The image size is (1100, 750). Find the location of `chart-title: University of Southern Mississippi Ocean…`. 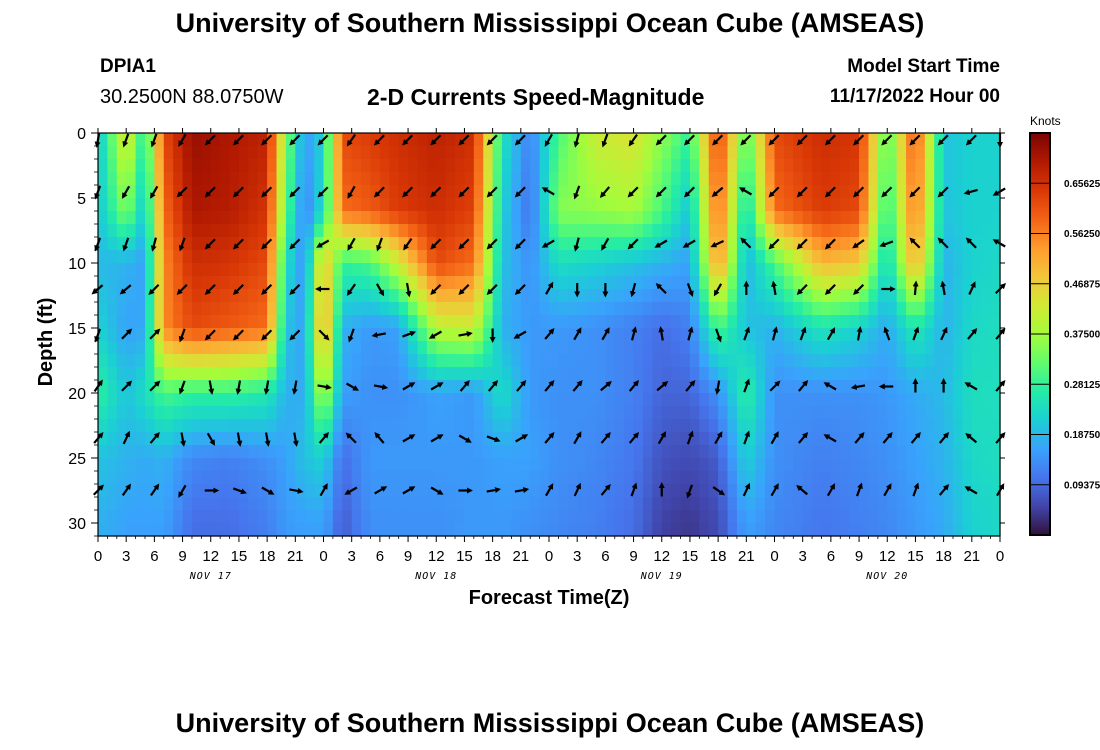

chart-title: University of Southern Mississippi Ocean… is located at coordinates (550, 23).